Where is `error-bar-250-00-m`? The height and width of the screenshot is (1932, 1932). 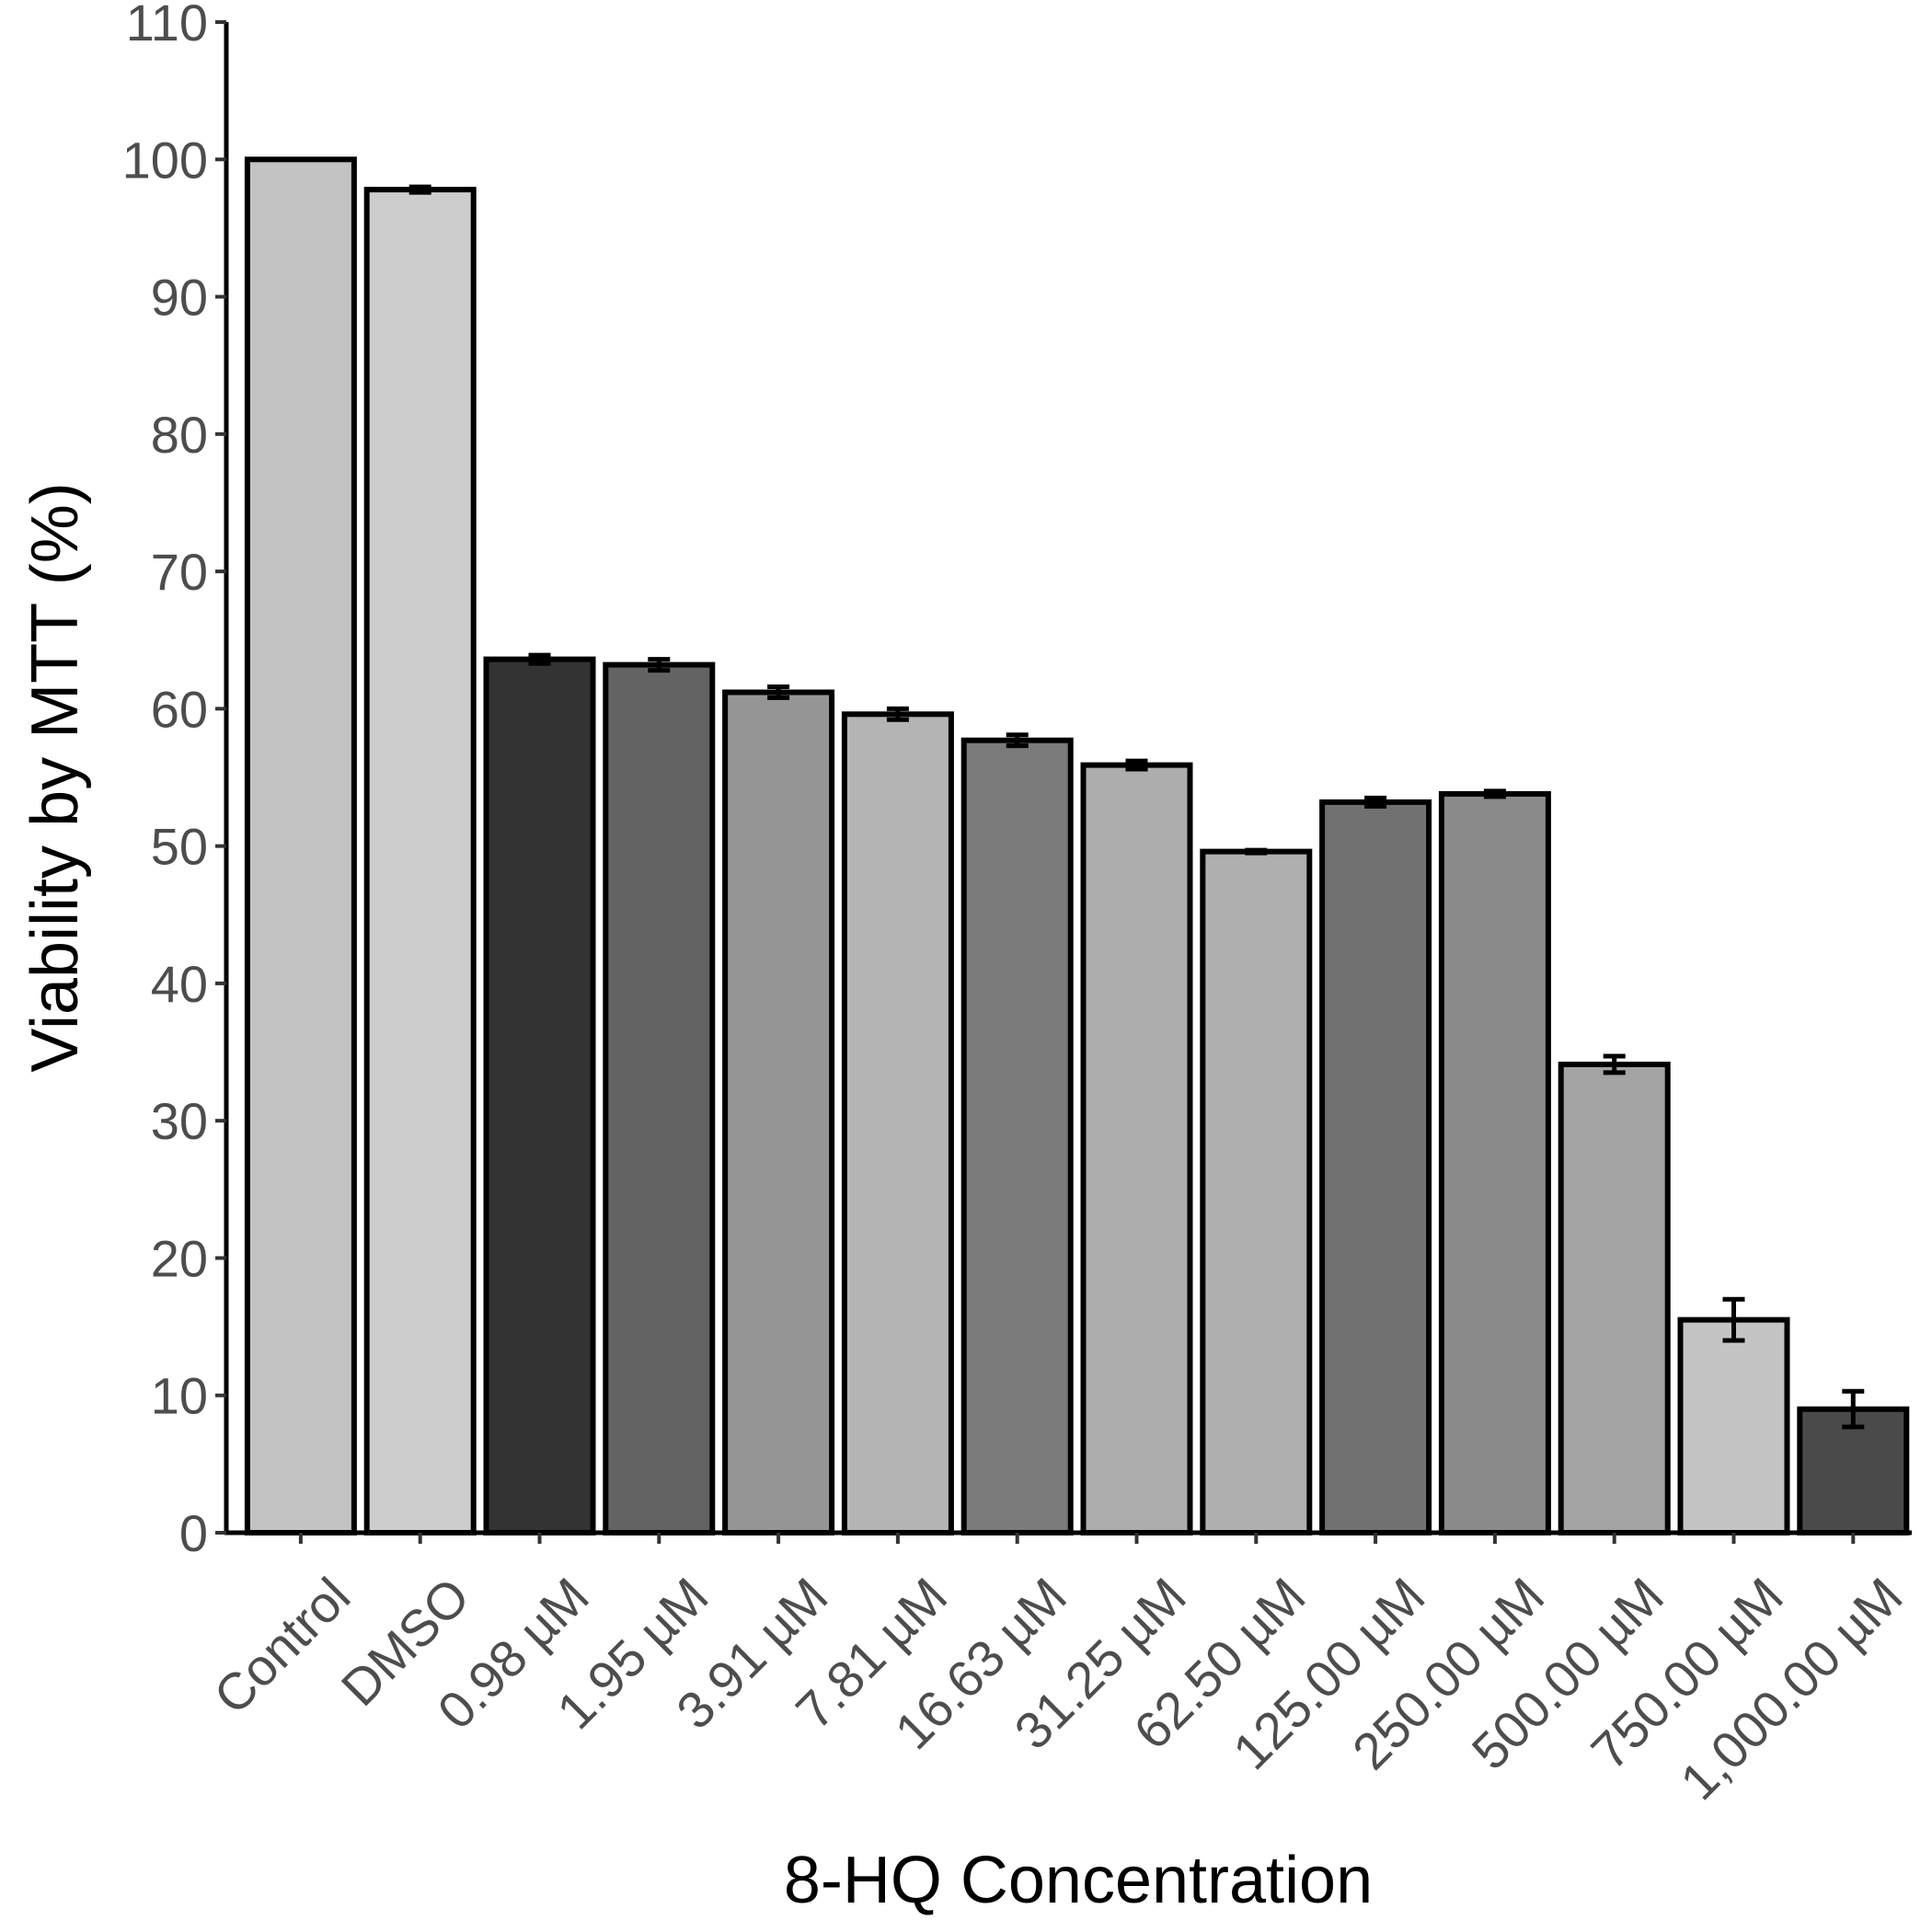
error-bar-250-00-m is located at coordinates (1494, 793).